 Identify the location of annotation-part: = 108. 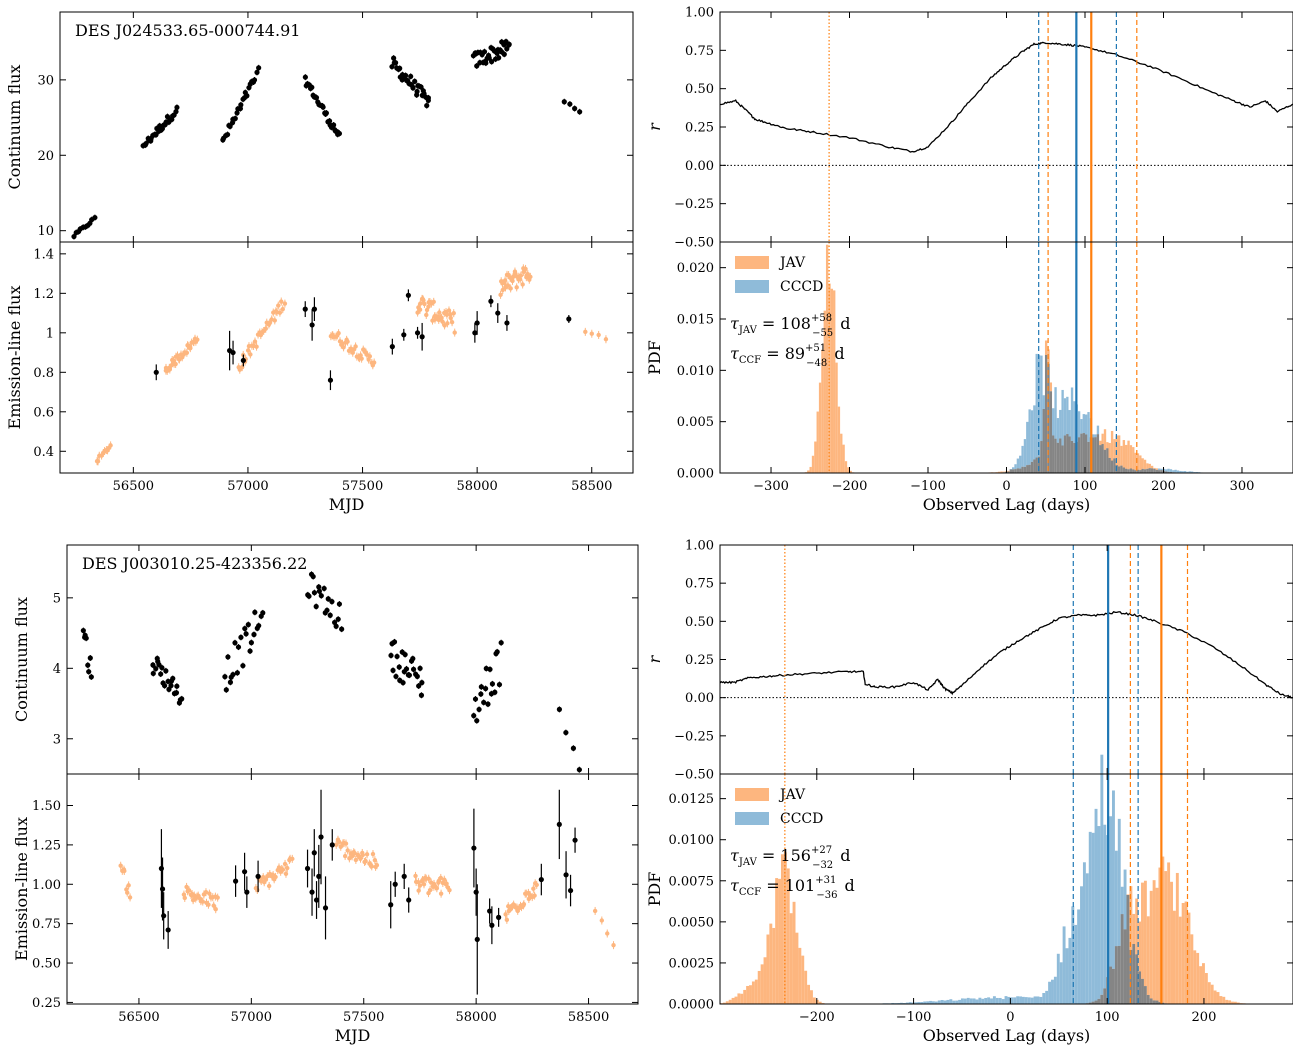
(784, 323).